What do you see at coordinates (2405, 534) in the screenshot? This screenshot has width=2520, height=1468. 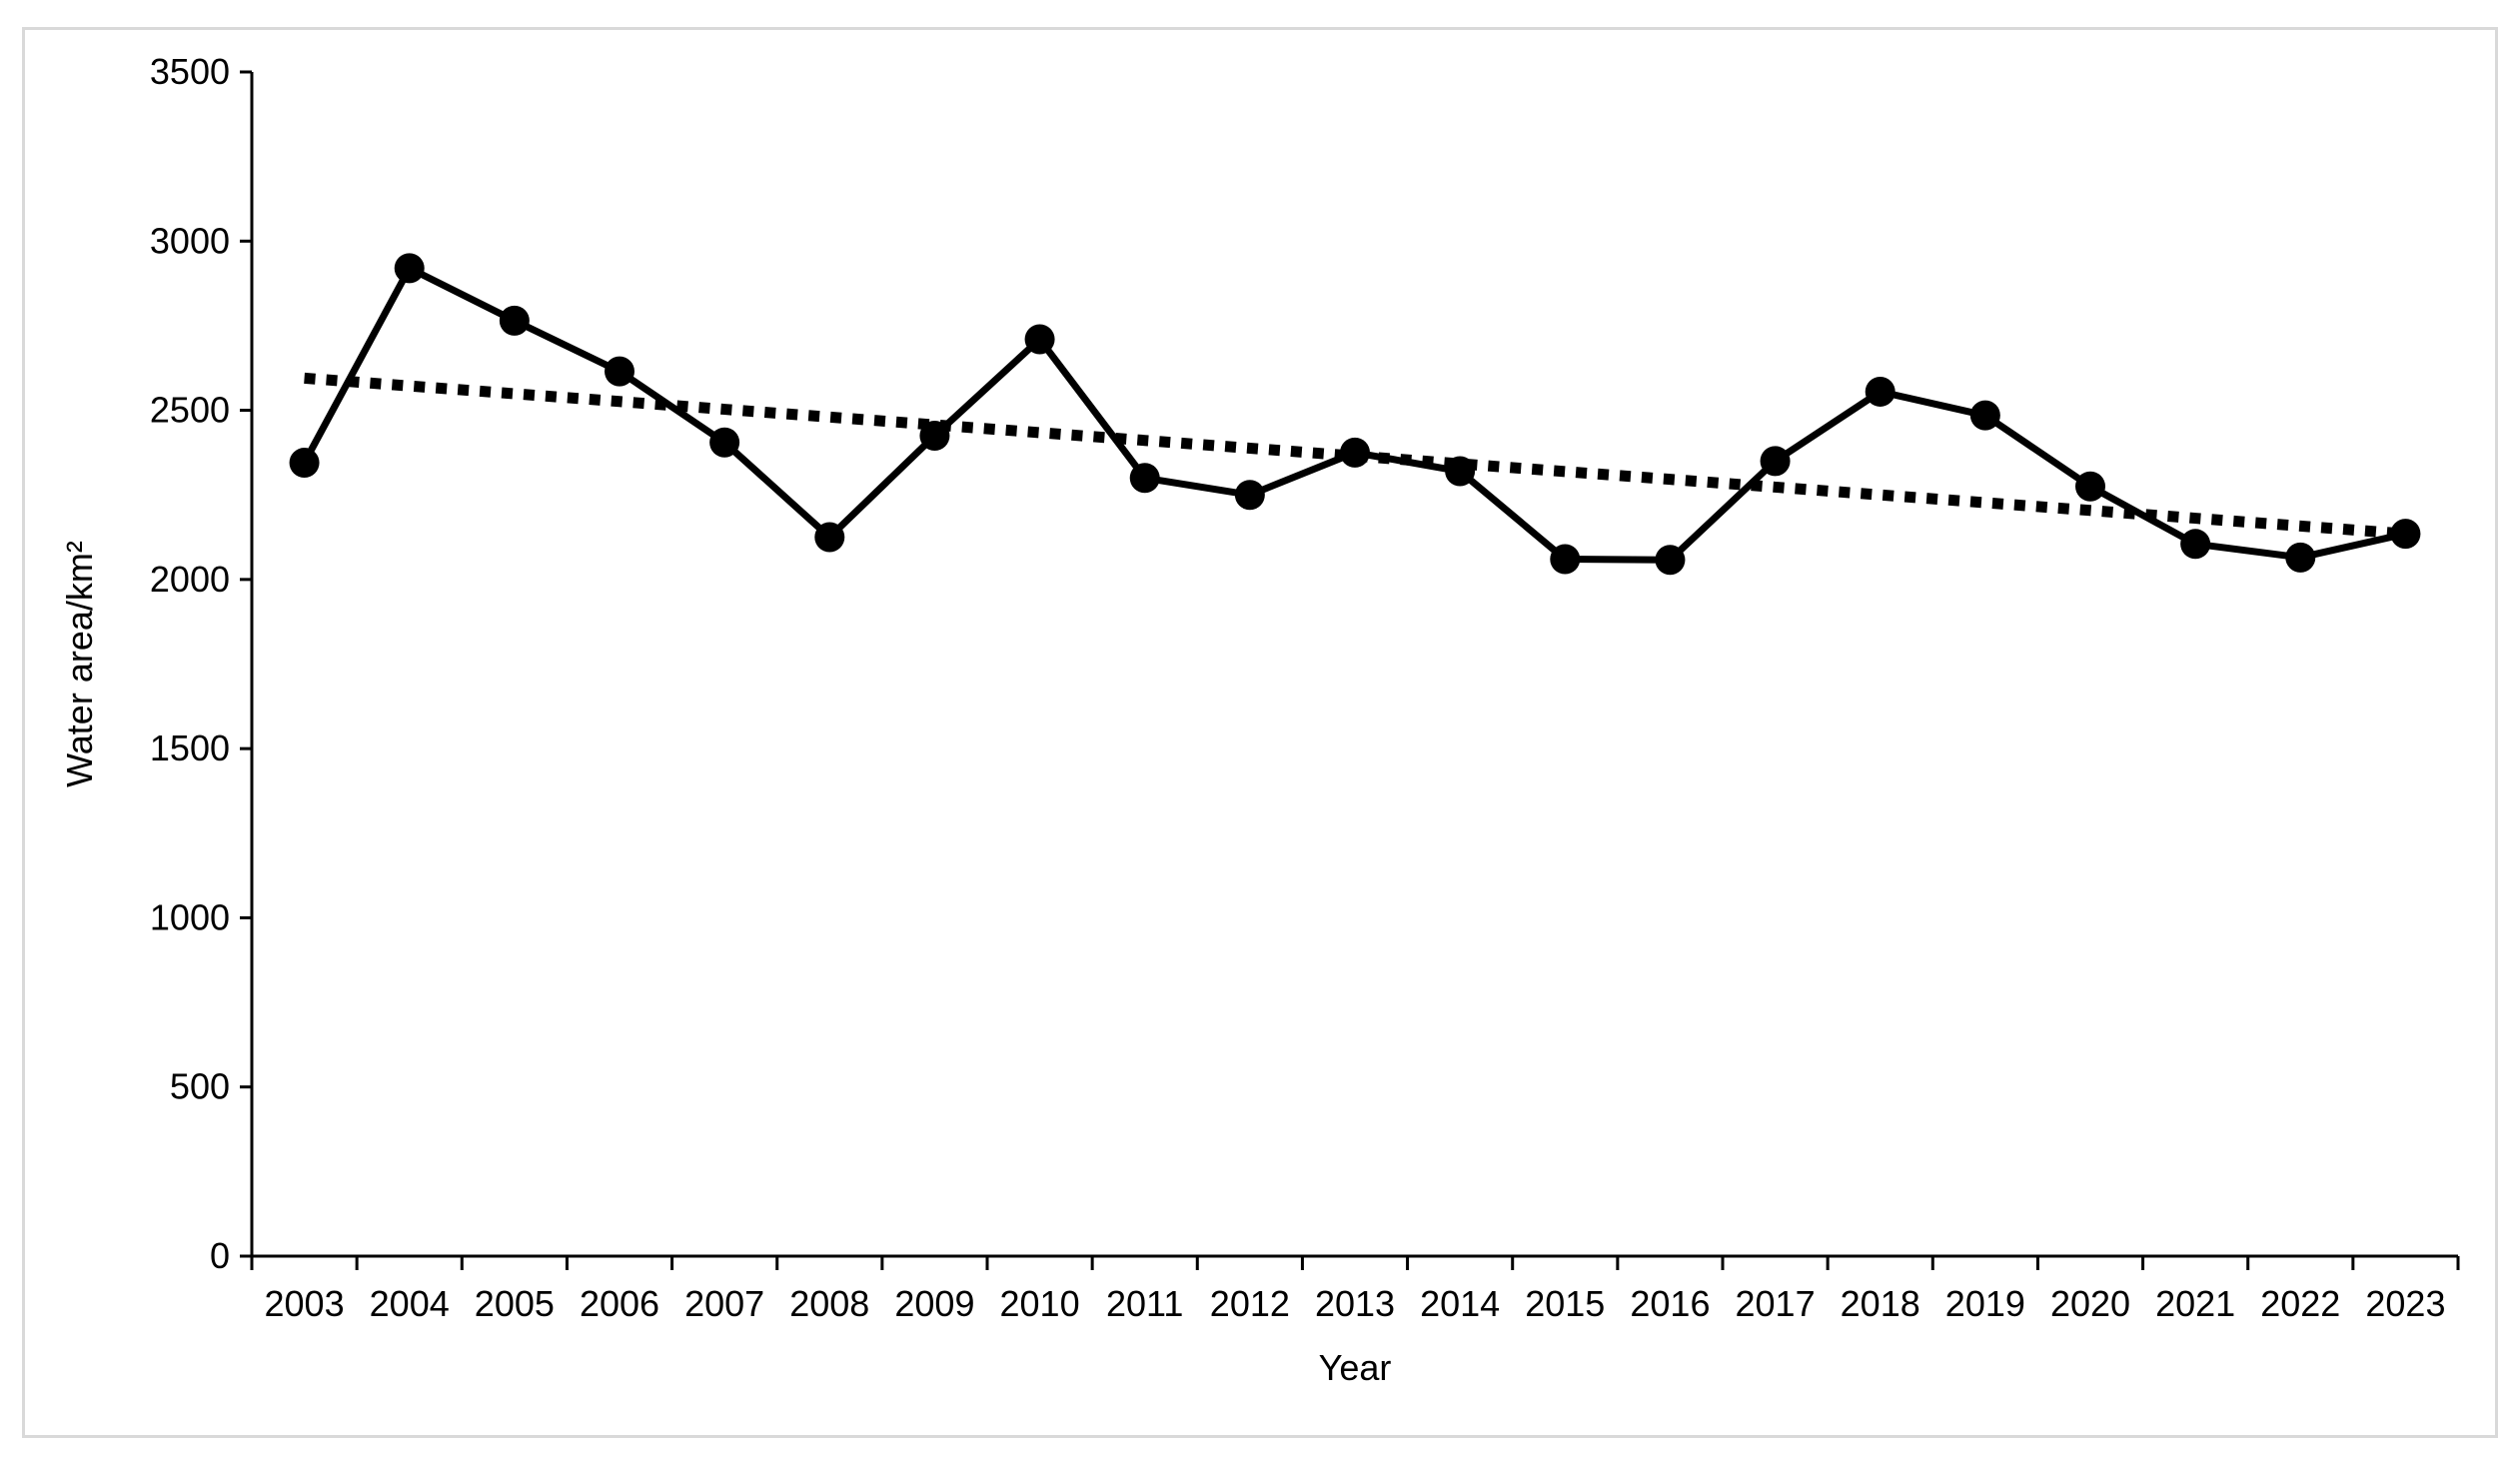 I see `data-point-2023` at bounding box center [2405, 534].